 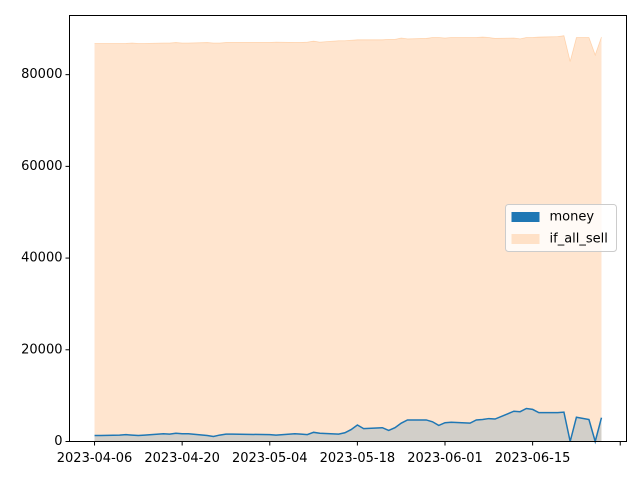 I want to click on x-tick-label: 2023-04-06, so click(x=95, y=458).